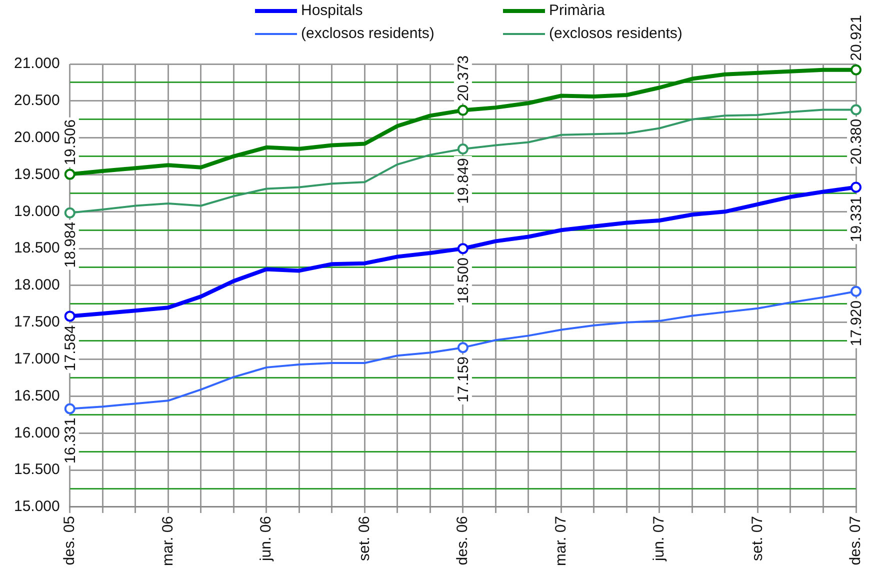 The width and height of the screenshot is (877, 569). Describe the element at coordinates (37, 285) in the screenshot. I see `y-tick-label: 18.000` at that location.